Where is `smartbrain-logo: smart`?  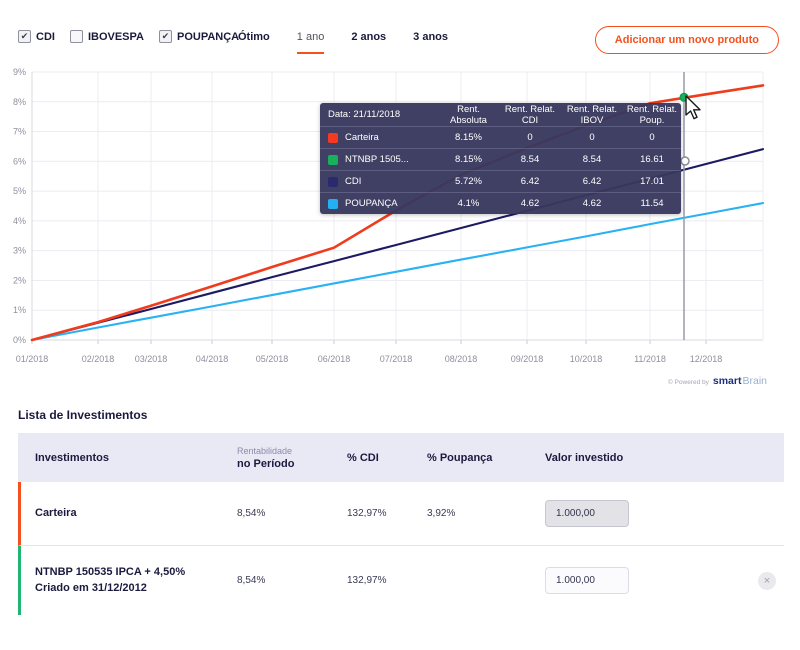 smartbrain-logo: smart is located at coordinates (727, 381).